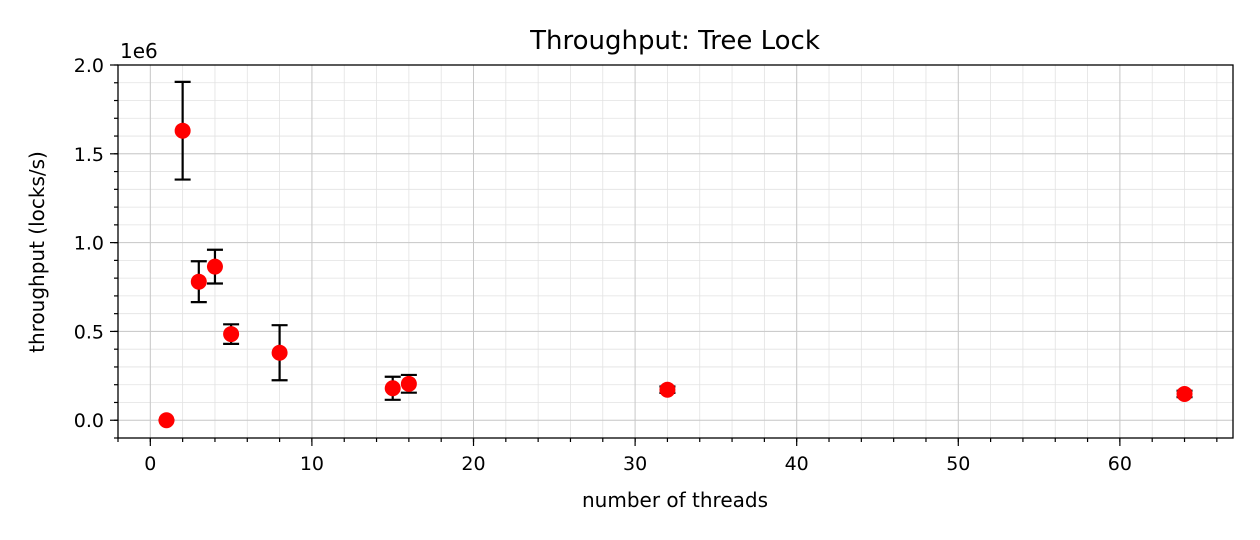 The height and width of the screenshot is (540, 1260). Describe the element at coordinates (635, 464) in the screenshot. I see `x-tick-label: 30` at that location.